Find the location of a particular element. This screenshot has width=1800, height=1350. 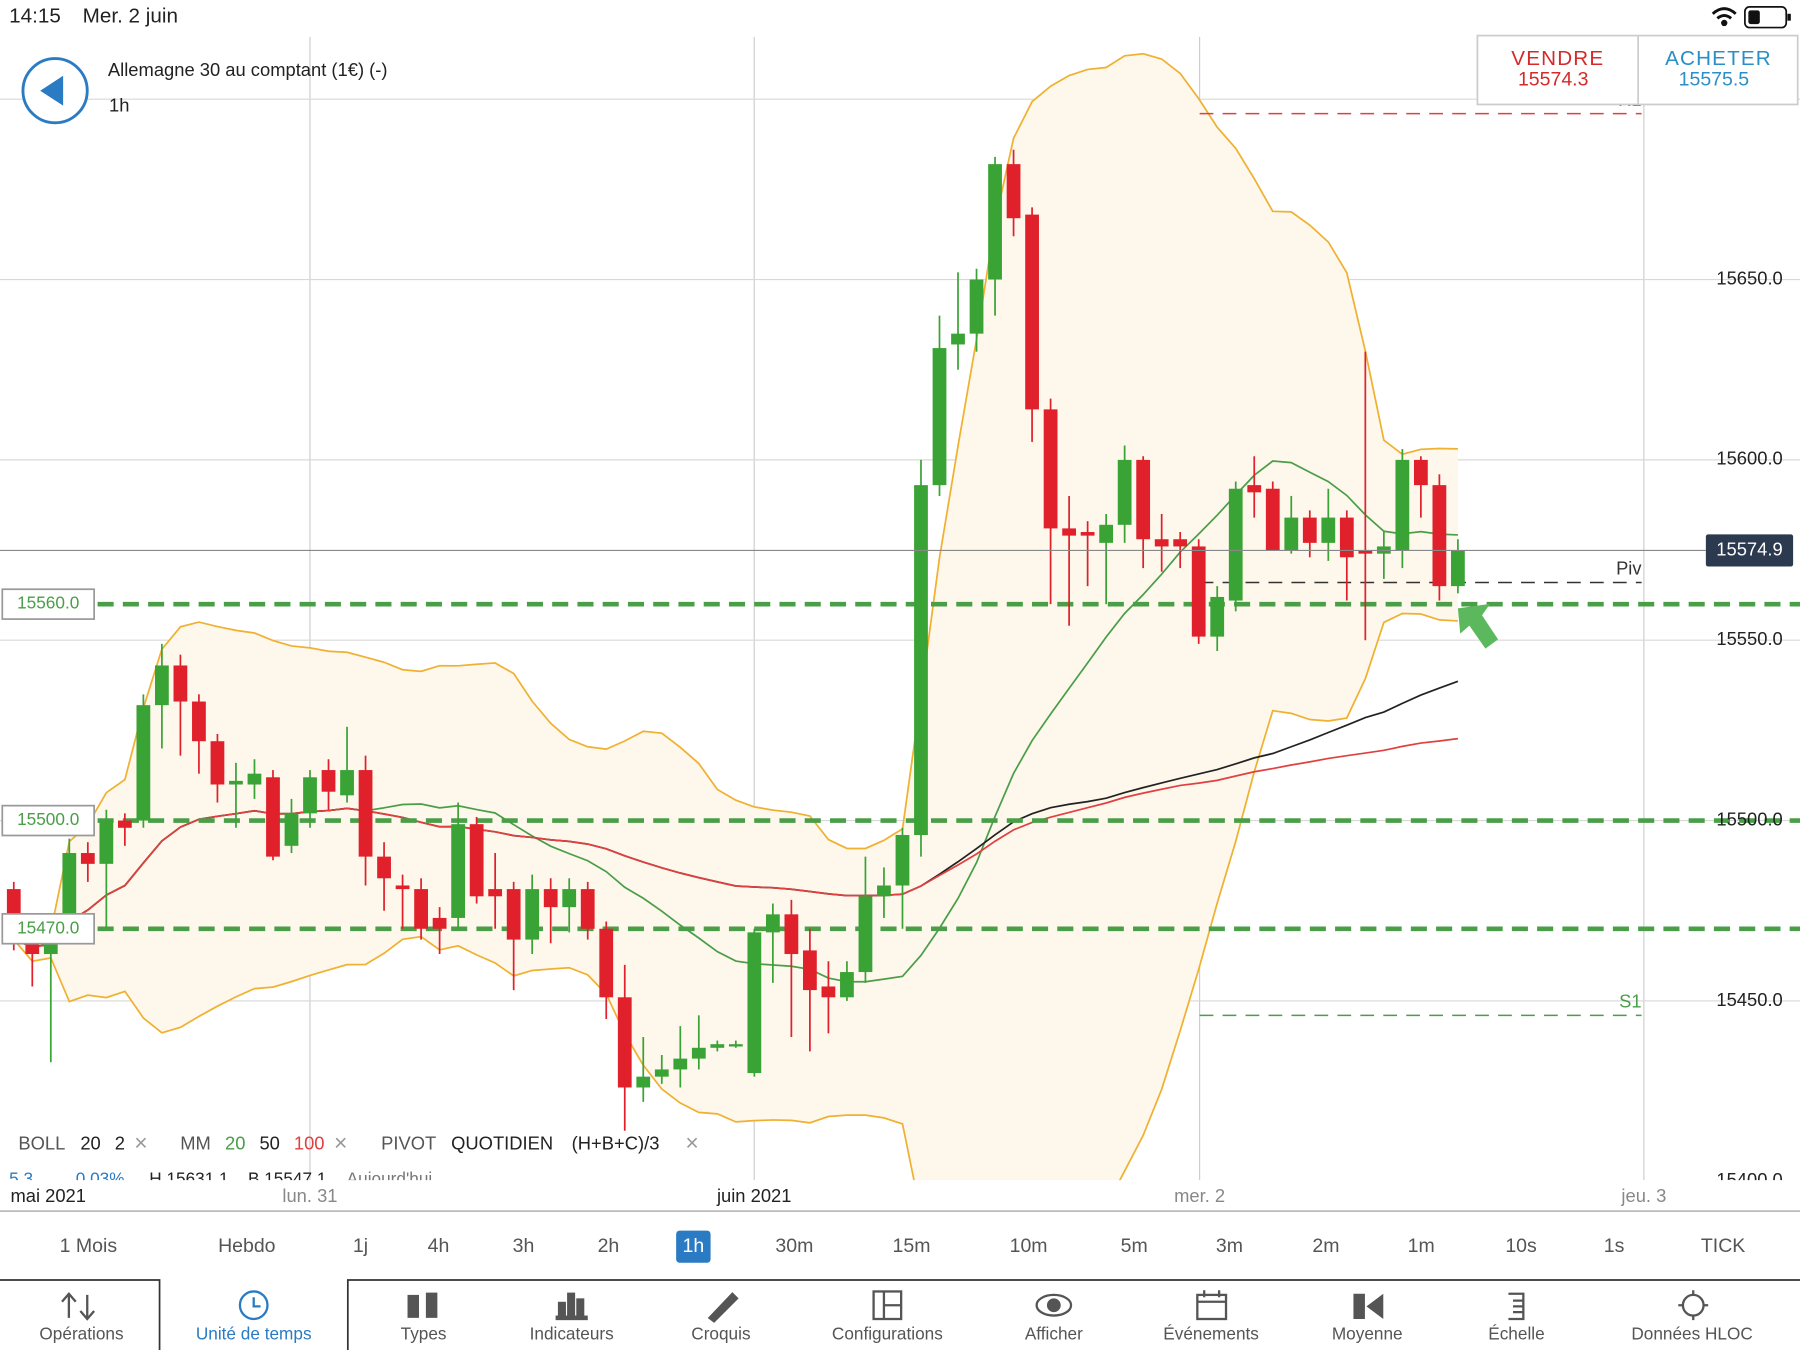

timeframe-button: 3h is located at coordinates (524, 1246).